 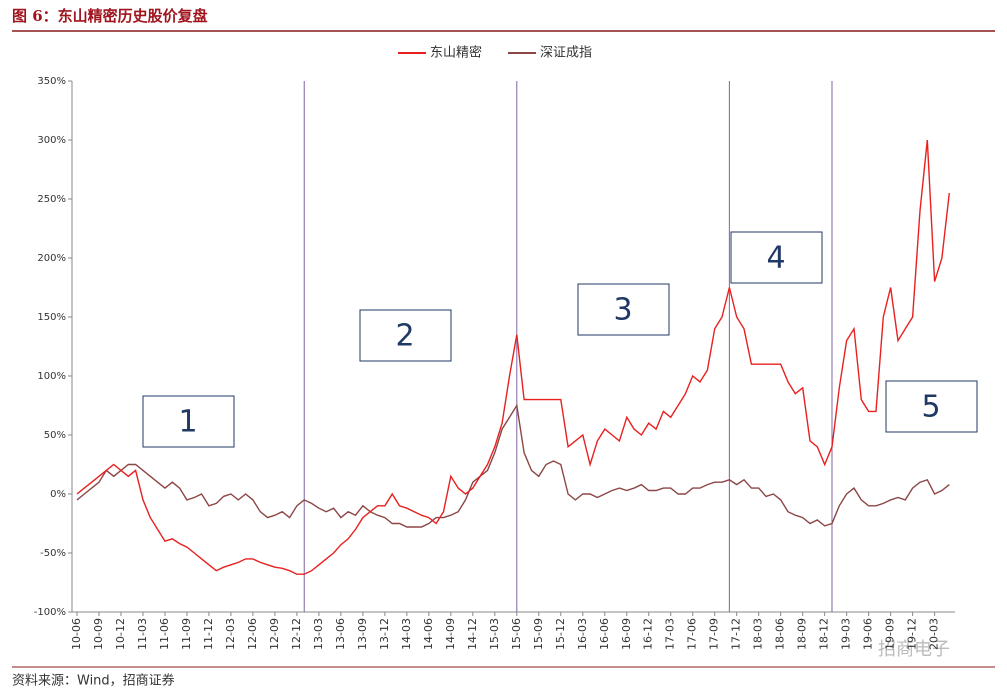 What do you see at coordinates (110, 16) in the screenshot?
I see `figure-title: 图 6：东山精密历史股价复盘` at bounding box center [110, 16].